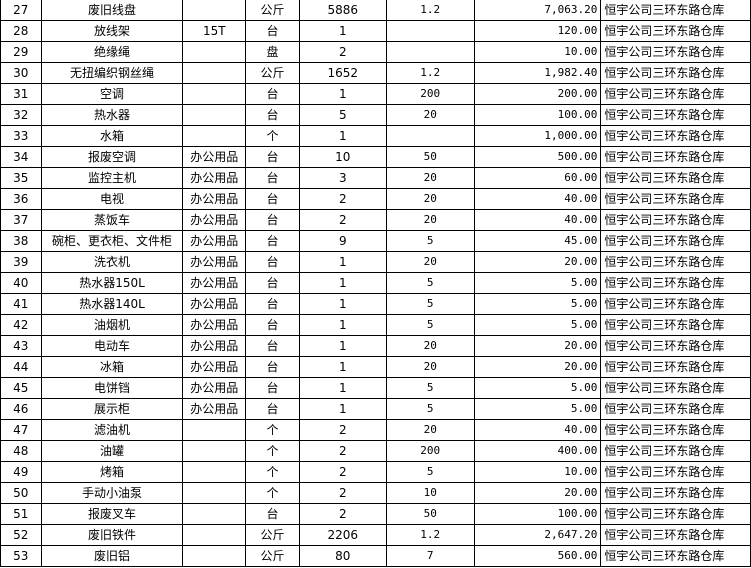 Image resolution: width=751 pixels, height=568 pixels. I want to click on quantity-cell: 80, so click(342, 556).